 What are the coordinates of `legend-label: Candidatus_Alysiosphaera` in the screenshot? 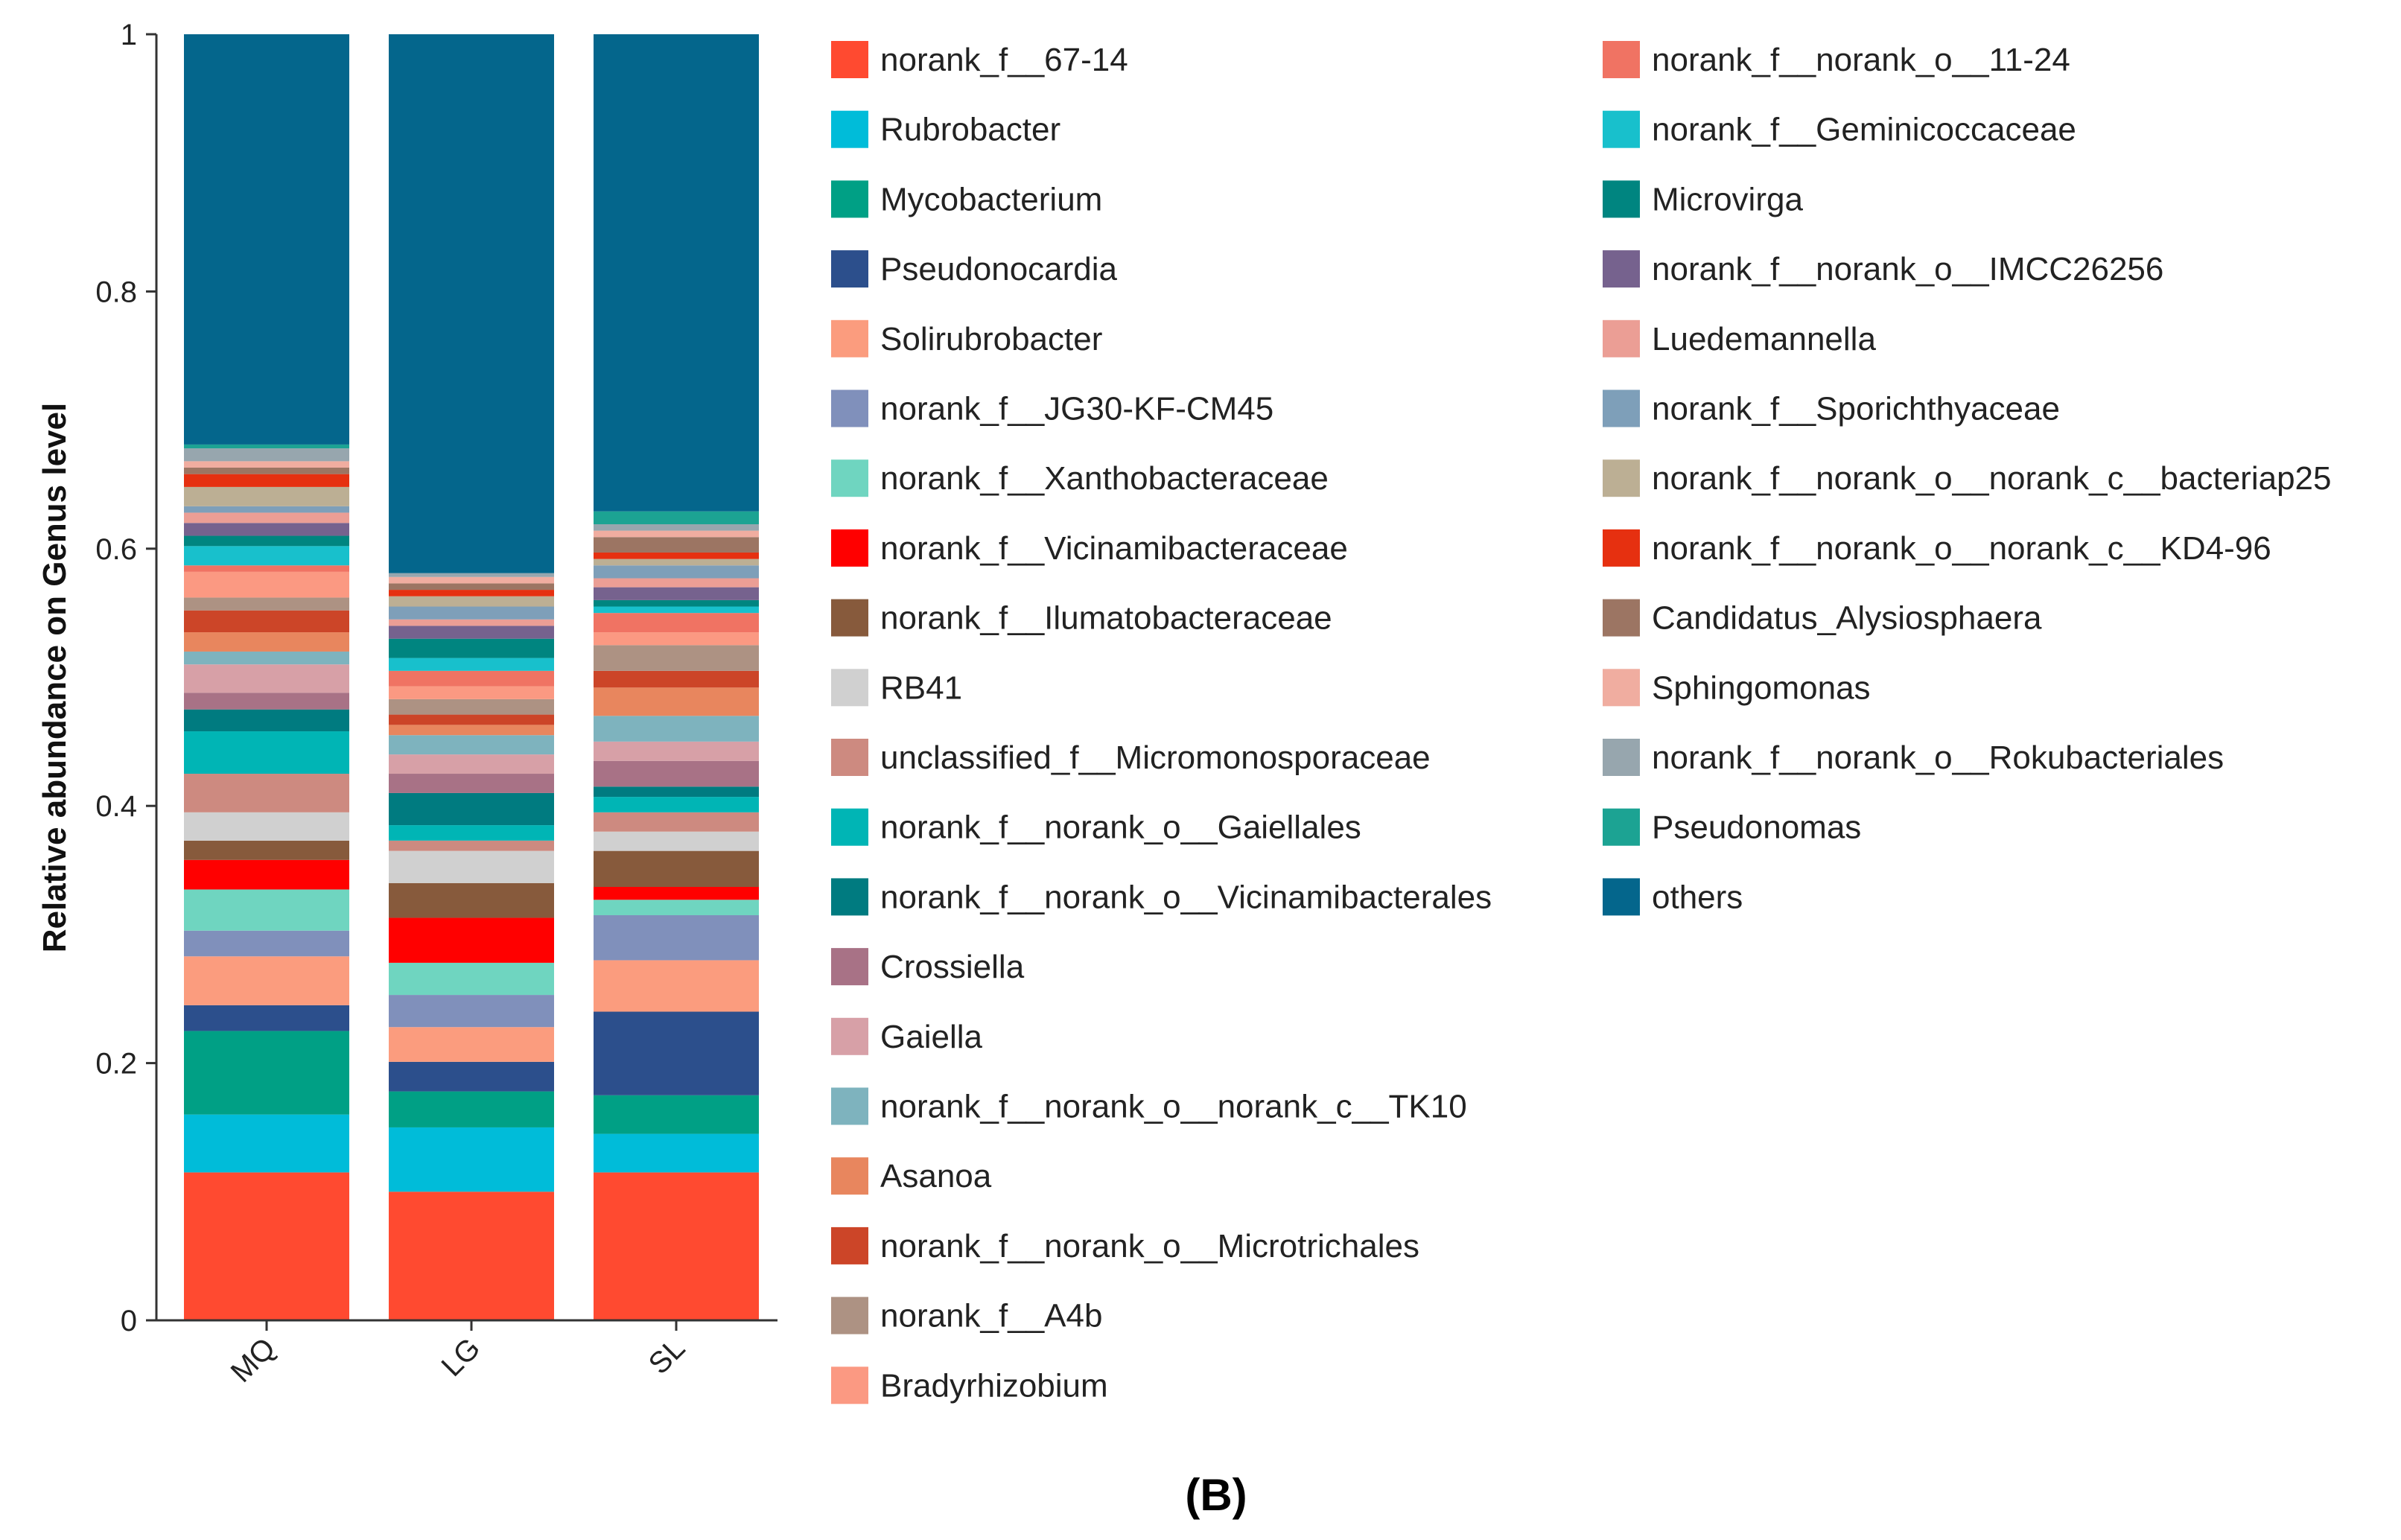 It's located at (1847, 618).